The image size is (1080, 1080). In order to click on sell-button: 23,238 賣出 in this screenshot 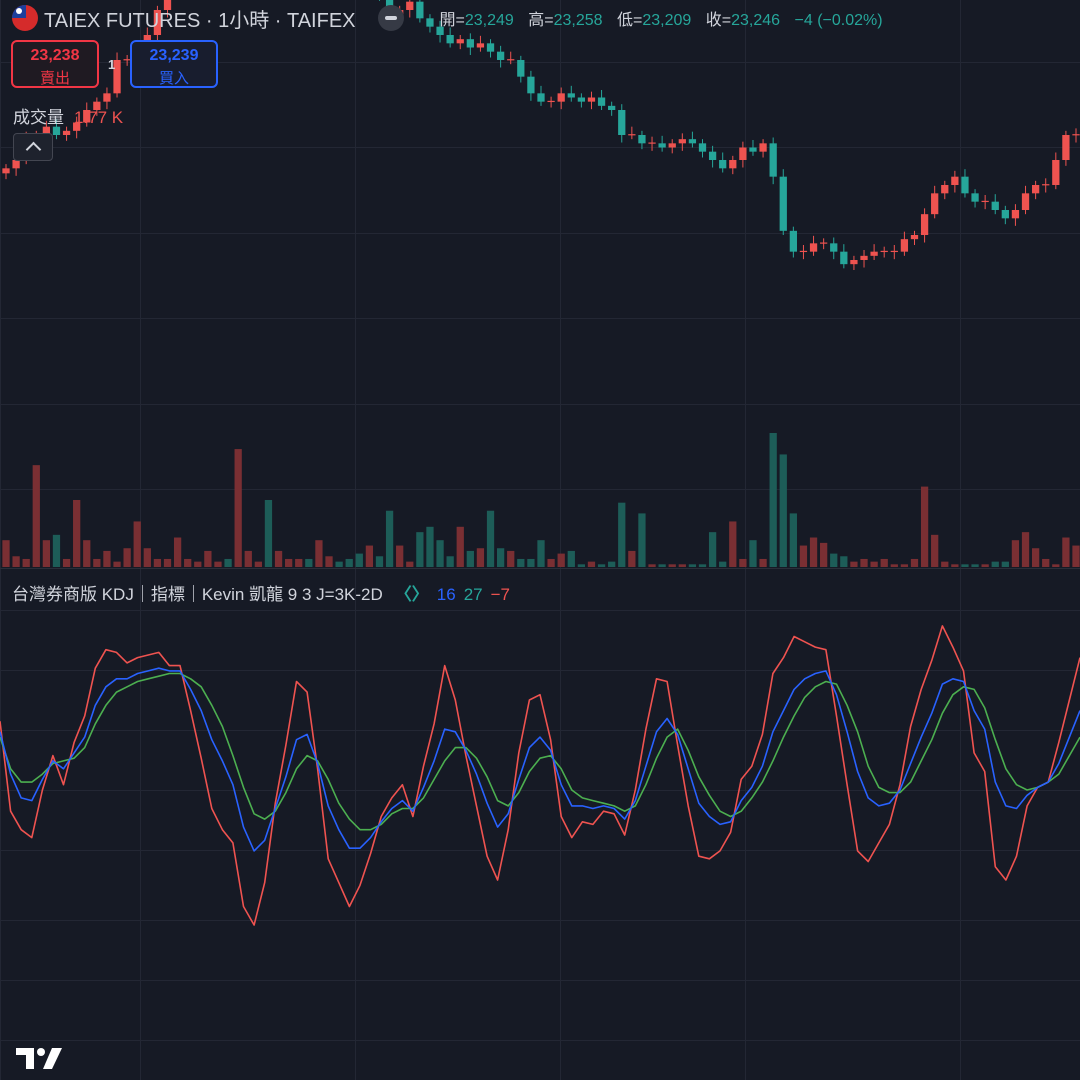, I will do `click(55, 64)`.